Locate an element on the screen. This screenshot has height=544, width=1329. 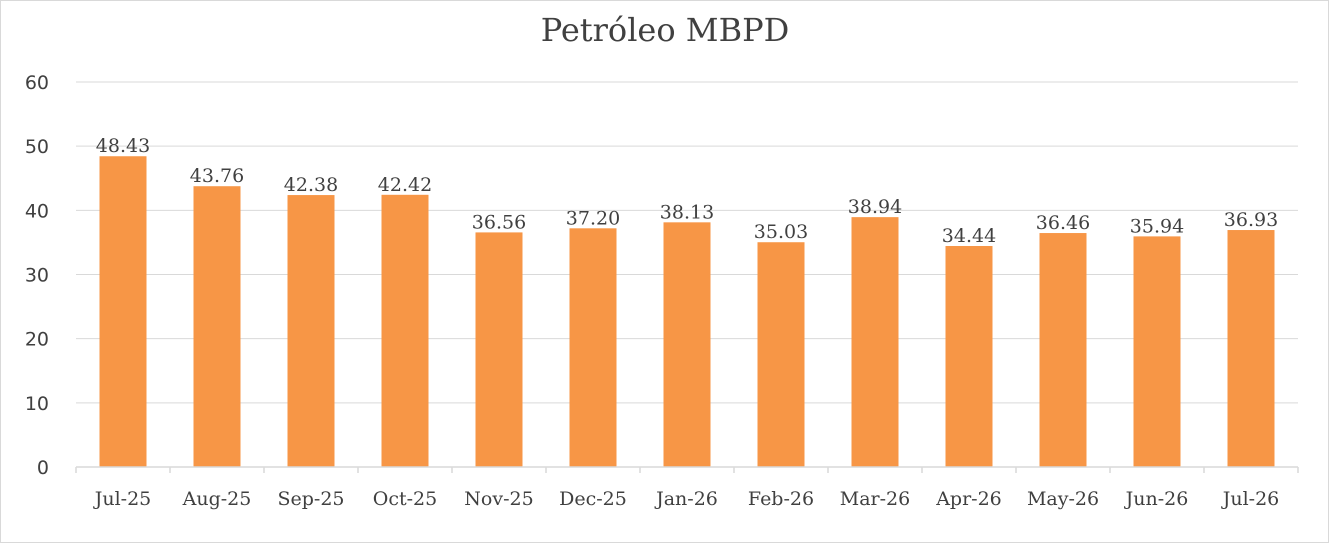
x-tick-label: Dec-25 is located at coordinates (593, 499).